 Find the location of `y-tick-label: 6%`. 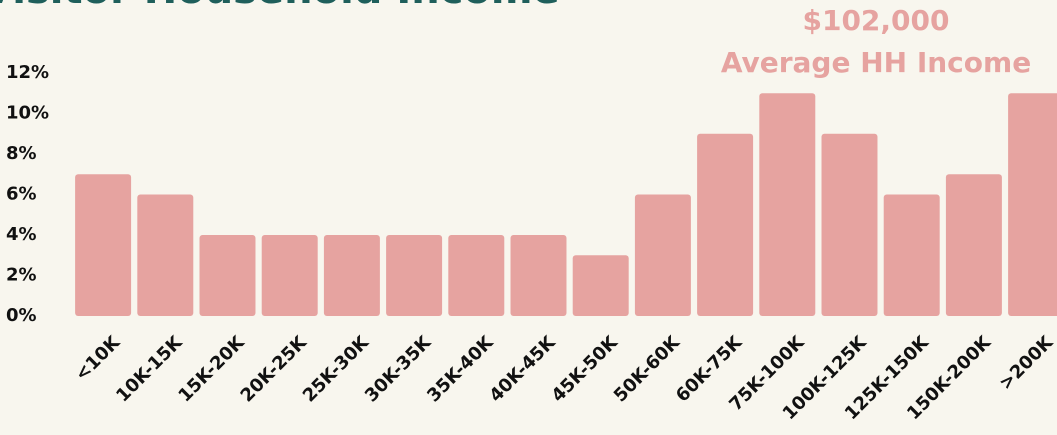

y-tick-label: 6% is located at coordinates (21, 194).